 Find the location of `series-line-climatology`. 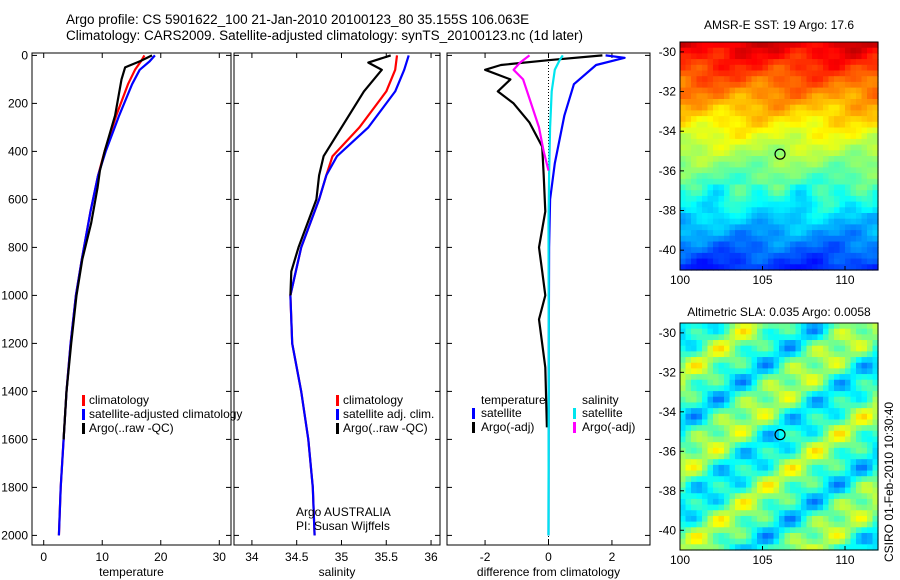

series-line-climatology is located at coordinates (101, 295).